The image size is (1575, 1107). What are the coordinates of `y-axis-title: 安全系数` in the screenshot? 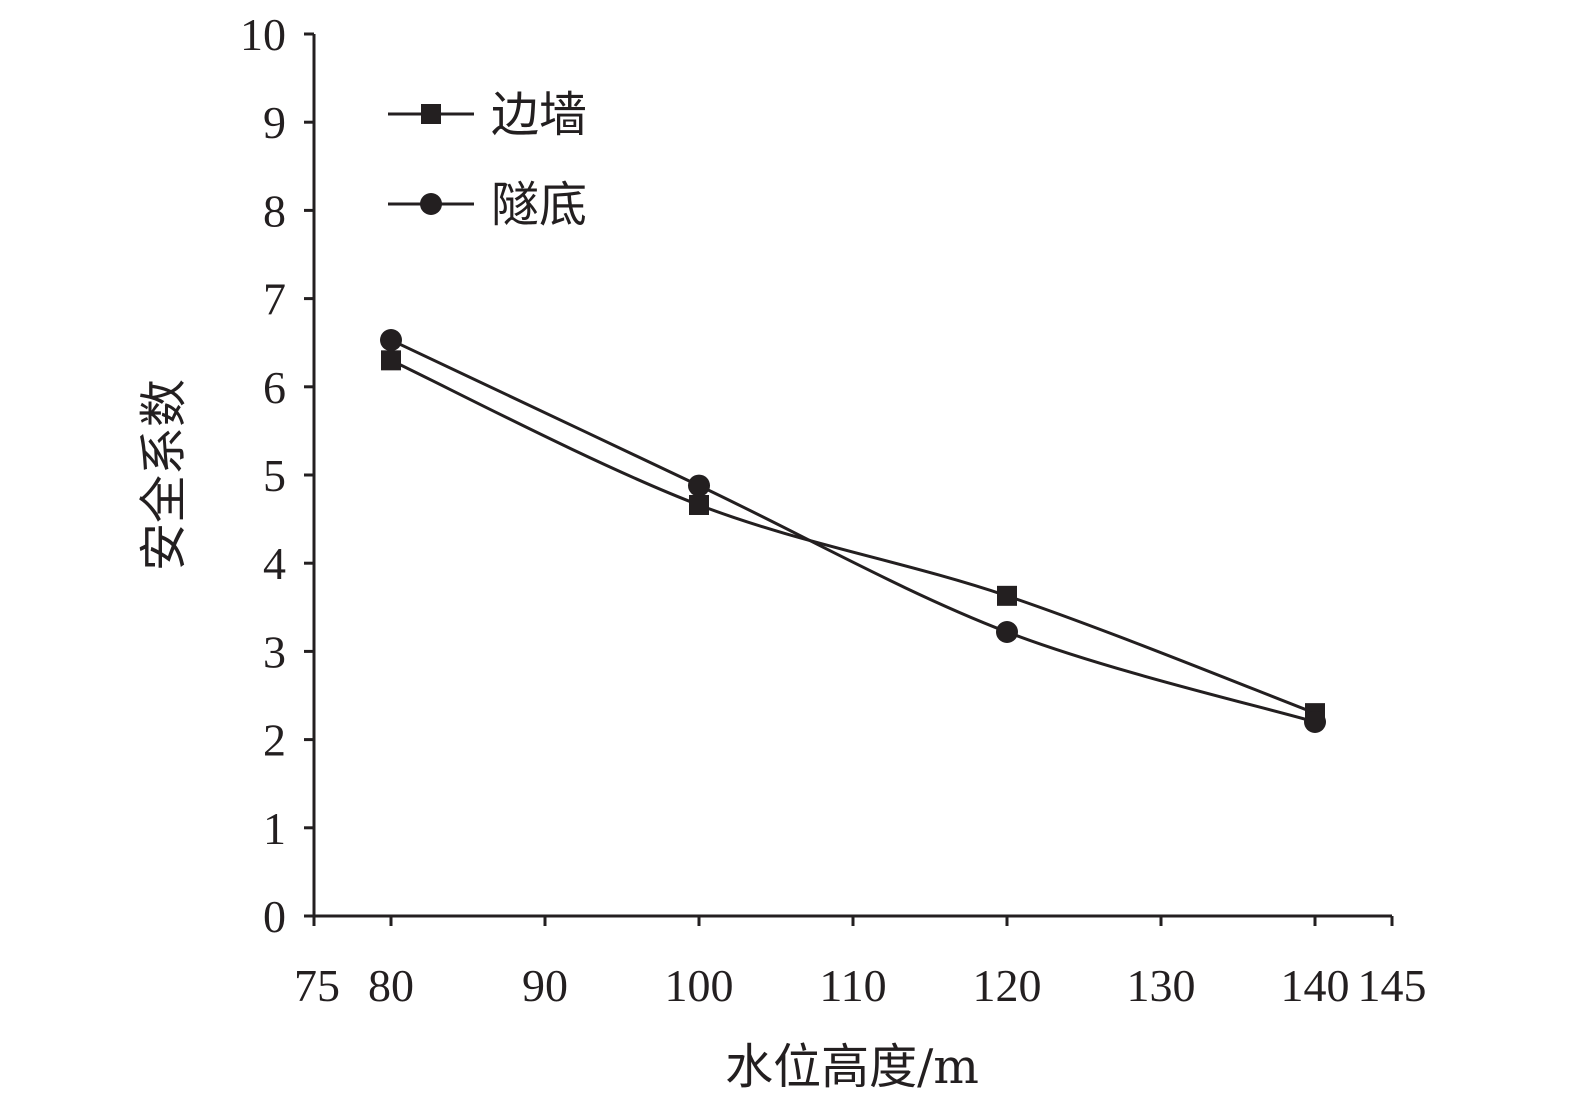 It's located at (164, 475).